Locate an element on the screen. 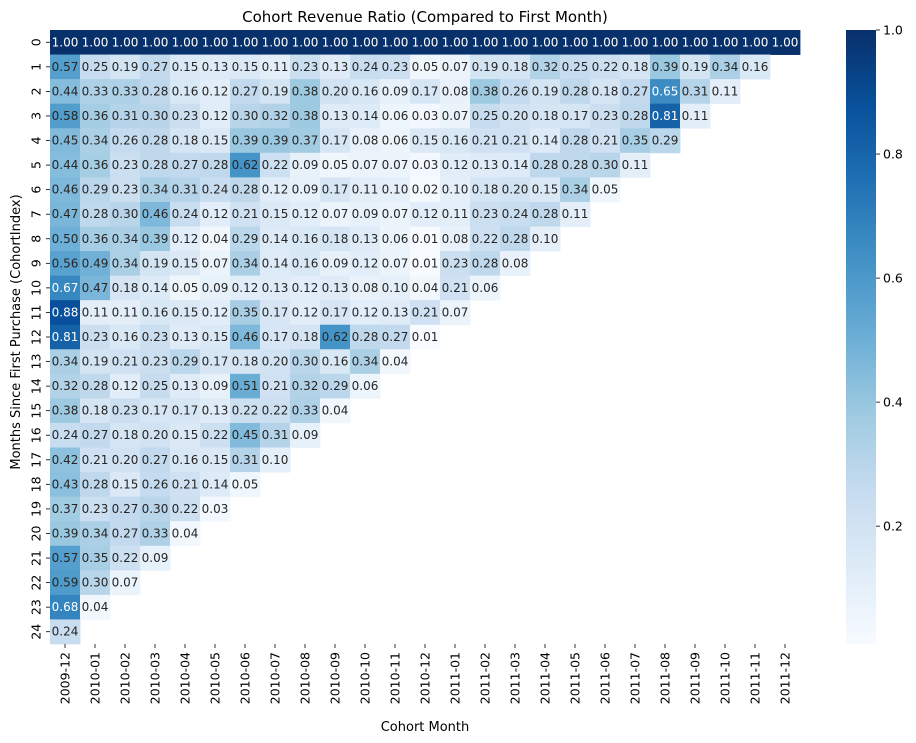 The width and height of the screenshot is (916, 743). heatmap-cell-label: 0.23 is located at coordinates (455, 263).